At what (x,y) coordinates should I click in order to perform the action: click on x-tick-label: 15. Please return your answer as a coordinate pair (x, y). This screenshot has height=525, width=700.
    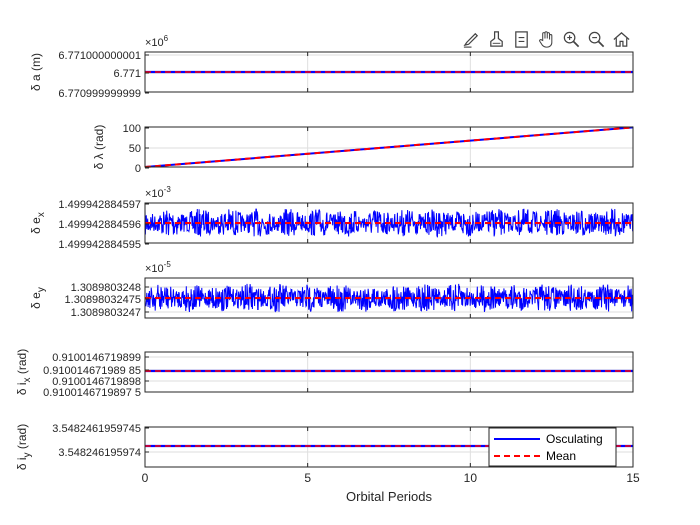
    Looking at the image, I should click on (633, 478).